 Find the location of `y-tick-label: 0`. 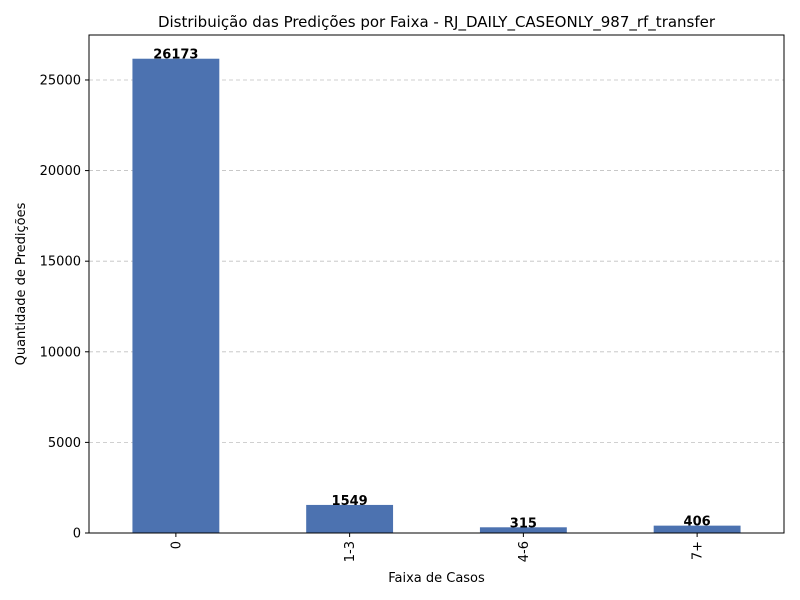

y-tick-label: 0 is located at coordinates (77, 534).